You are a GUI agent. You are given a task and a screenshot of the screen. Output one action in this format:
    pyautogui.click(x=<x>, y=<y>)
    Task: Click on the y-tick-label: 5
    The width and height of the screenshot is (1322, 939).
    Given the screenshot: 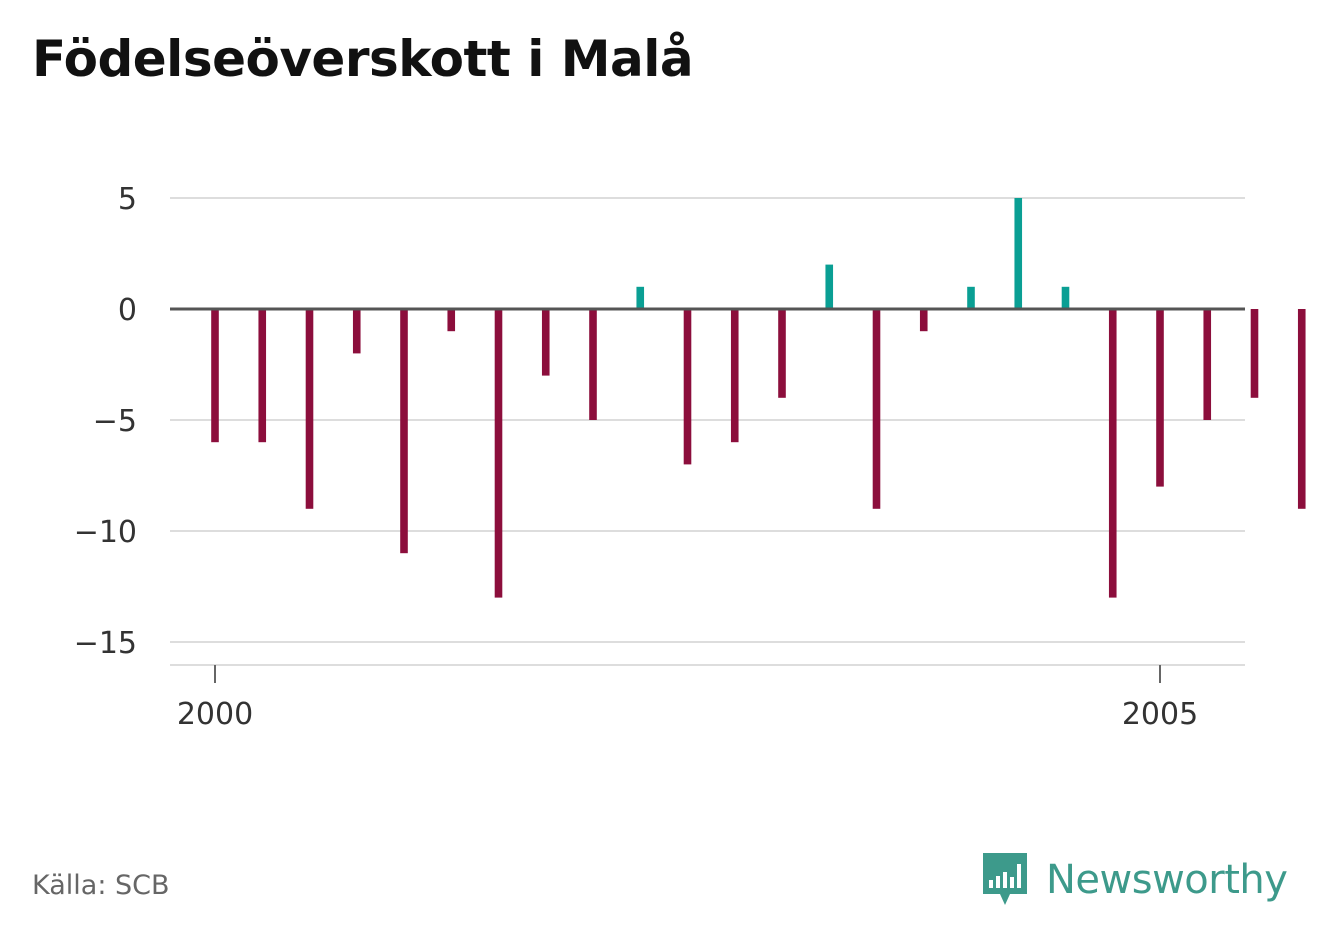 What is the action you would take?
    pyautogui.click(x=127, y=199)
    